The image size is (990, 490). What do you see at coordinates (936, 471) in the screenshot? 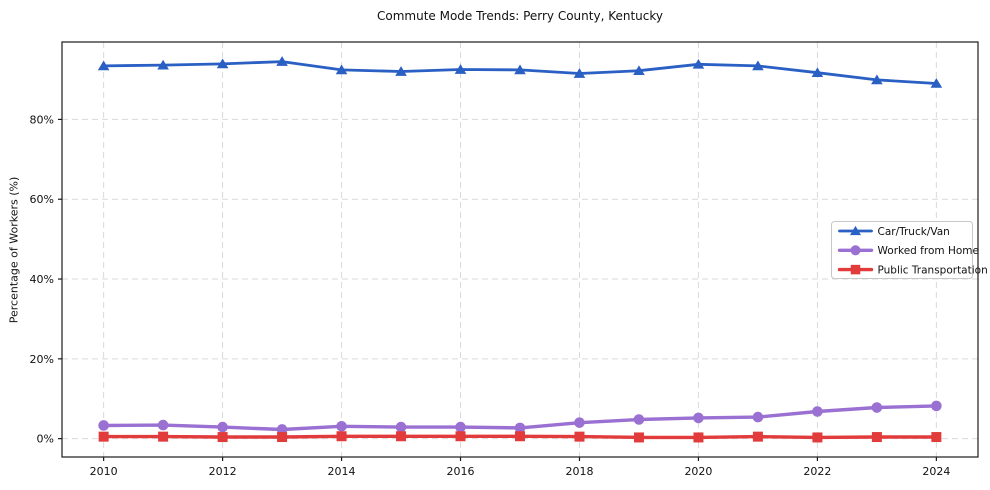
I see `x-tick-label: 2024` at bounding box center [936, 471].